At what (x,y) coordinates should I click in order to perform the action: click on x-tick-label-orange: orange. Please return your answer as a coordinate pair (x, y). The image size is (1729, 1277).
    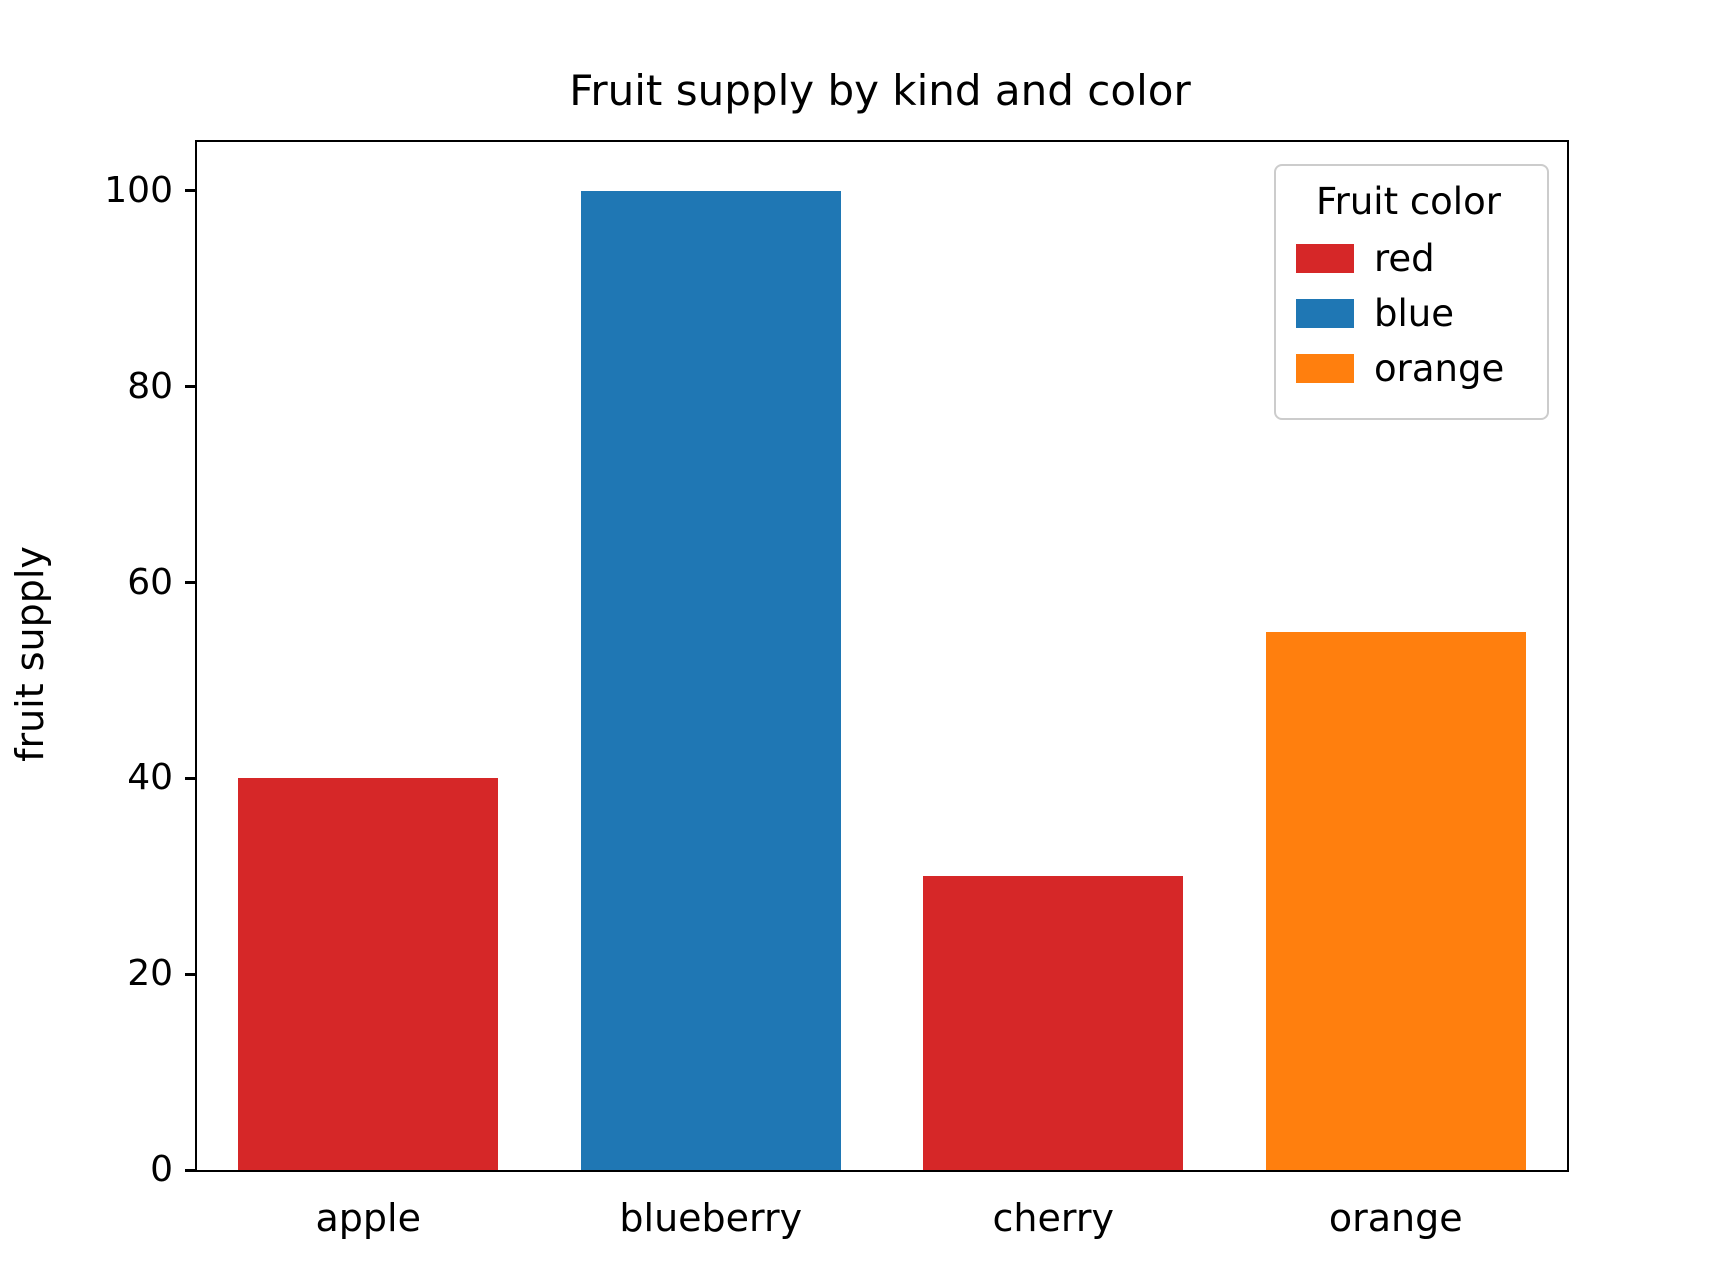
    Looking at the image, I should click on (1395, 1218).